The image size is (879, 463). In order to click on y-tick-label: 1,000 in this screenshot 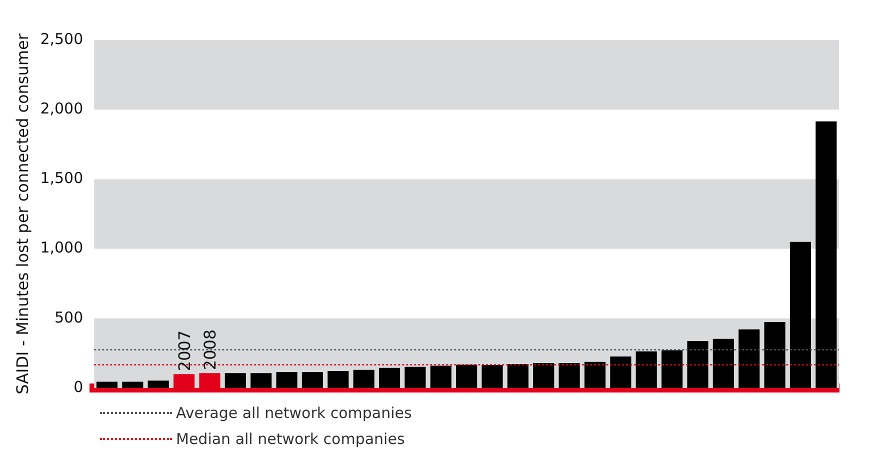, I will do `click(62, 247)`.